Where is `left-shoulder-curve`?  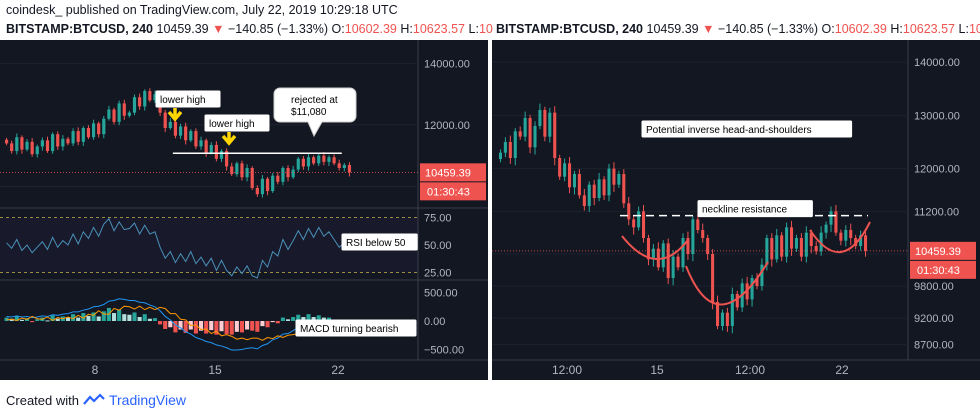
left-shoulder-curve is located at coordinates (655, 247).